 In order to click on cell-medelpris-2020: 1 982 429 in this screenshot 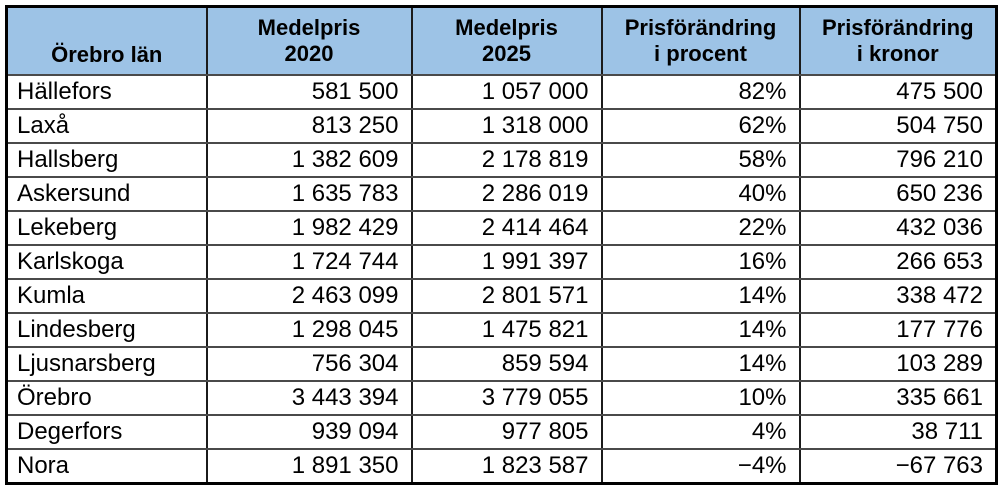, I will do `click(309, 228)`.